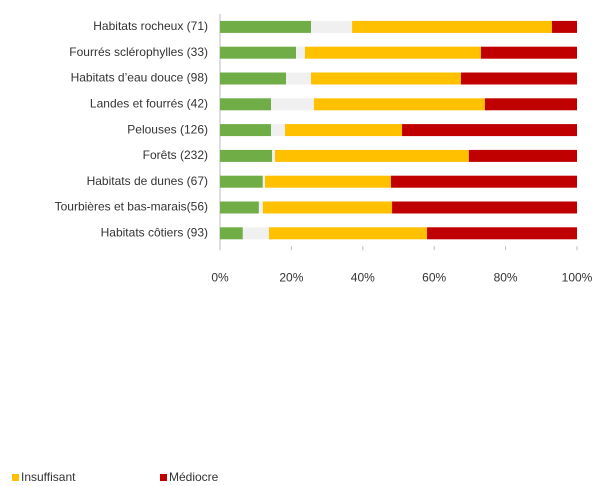 The image size is (595, 486). Describe the element at coordinates (131, 207) in the screenshot. I see `y-tick-label: Tourbières et bas-marais(56)` at that location.